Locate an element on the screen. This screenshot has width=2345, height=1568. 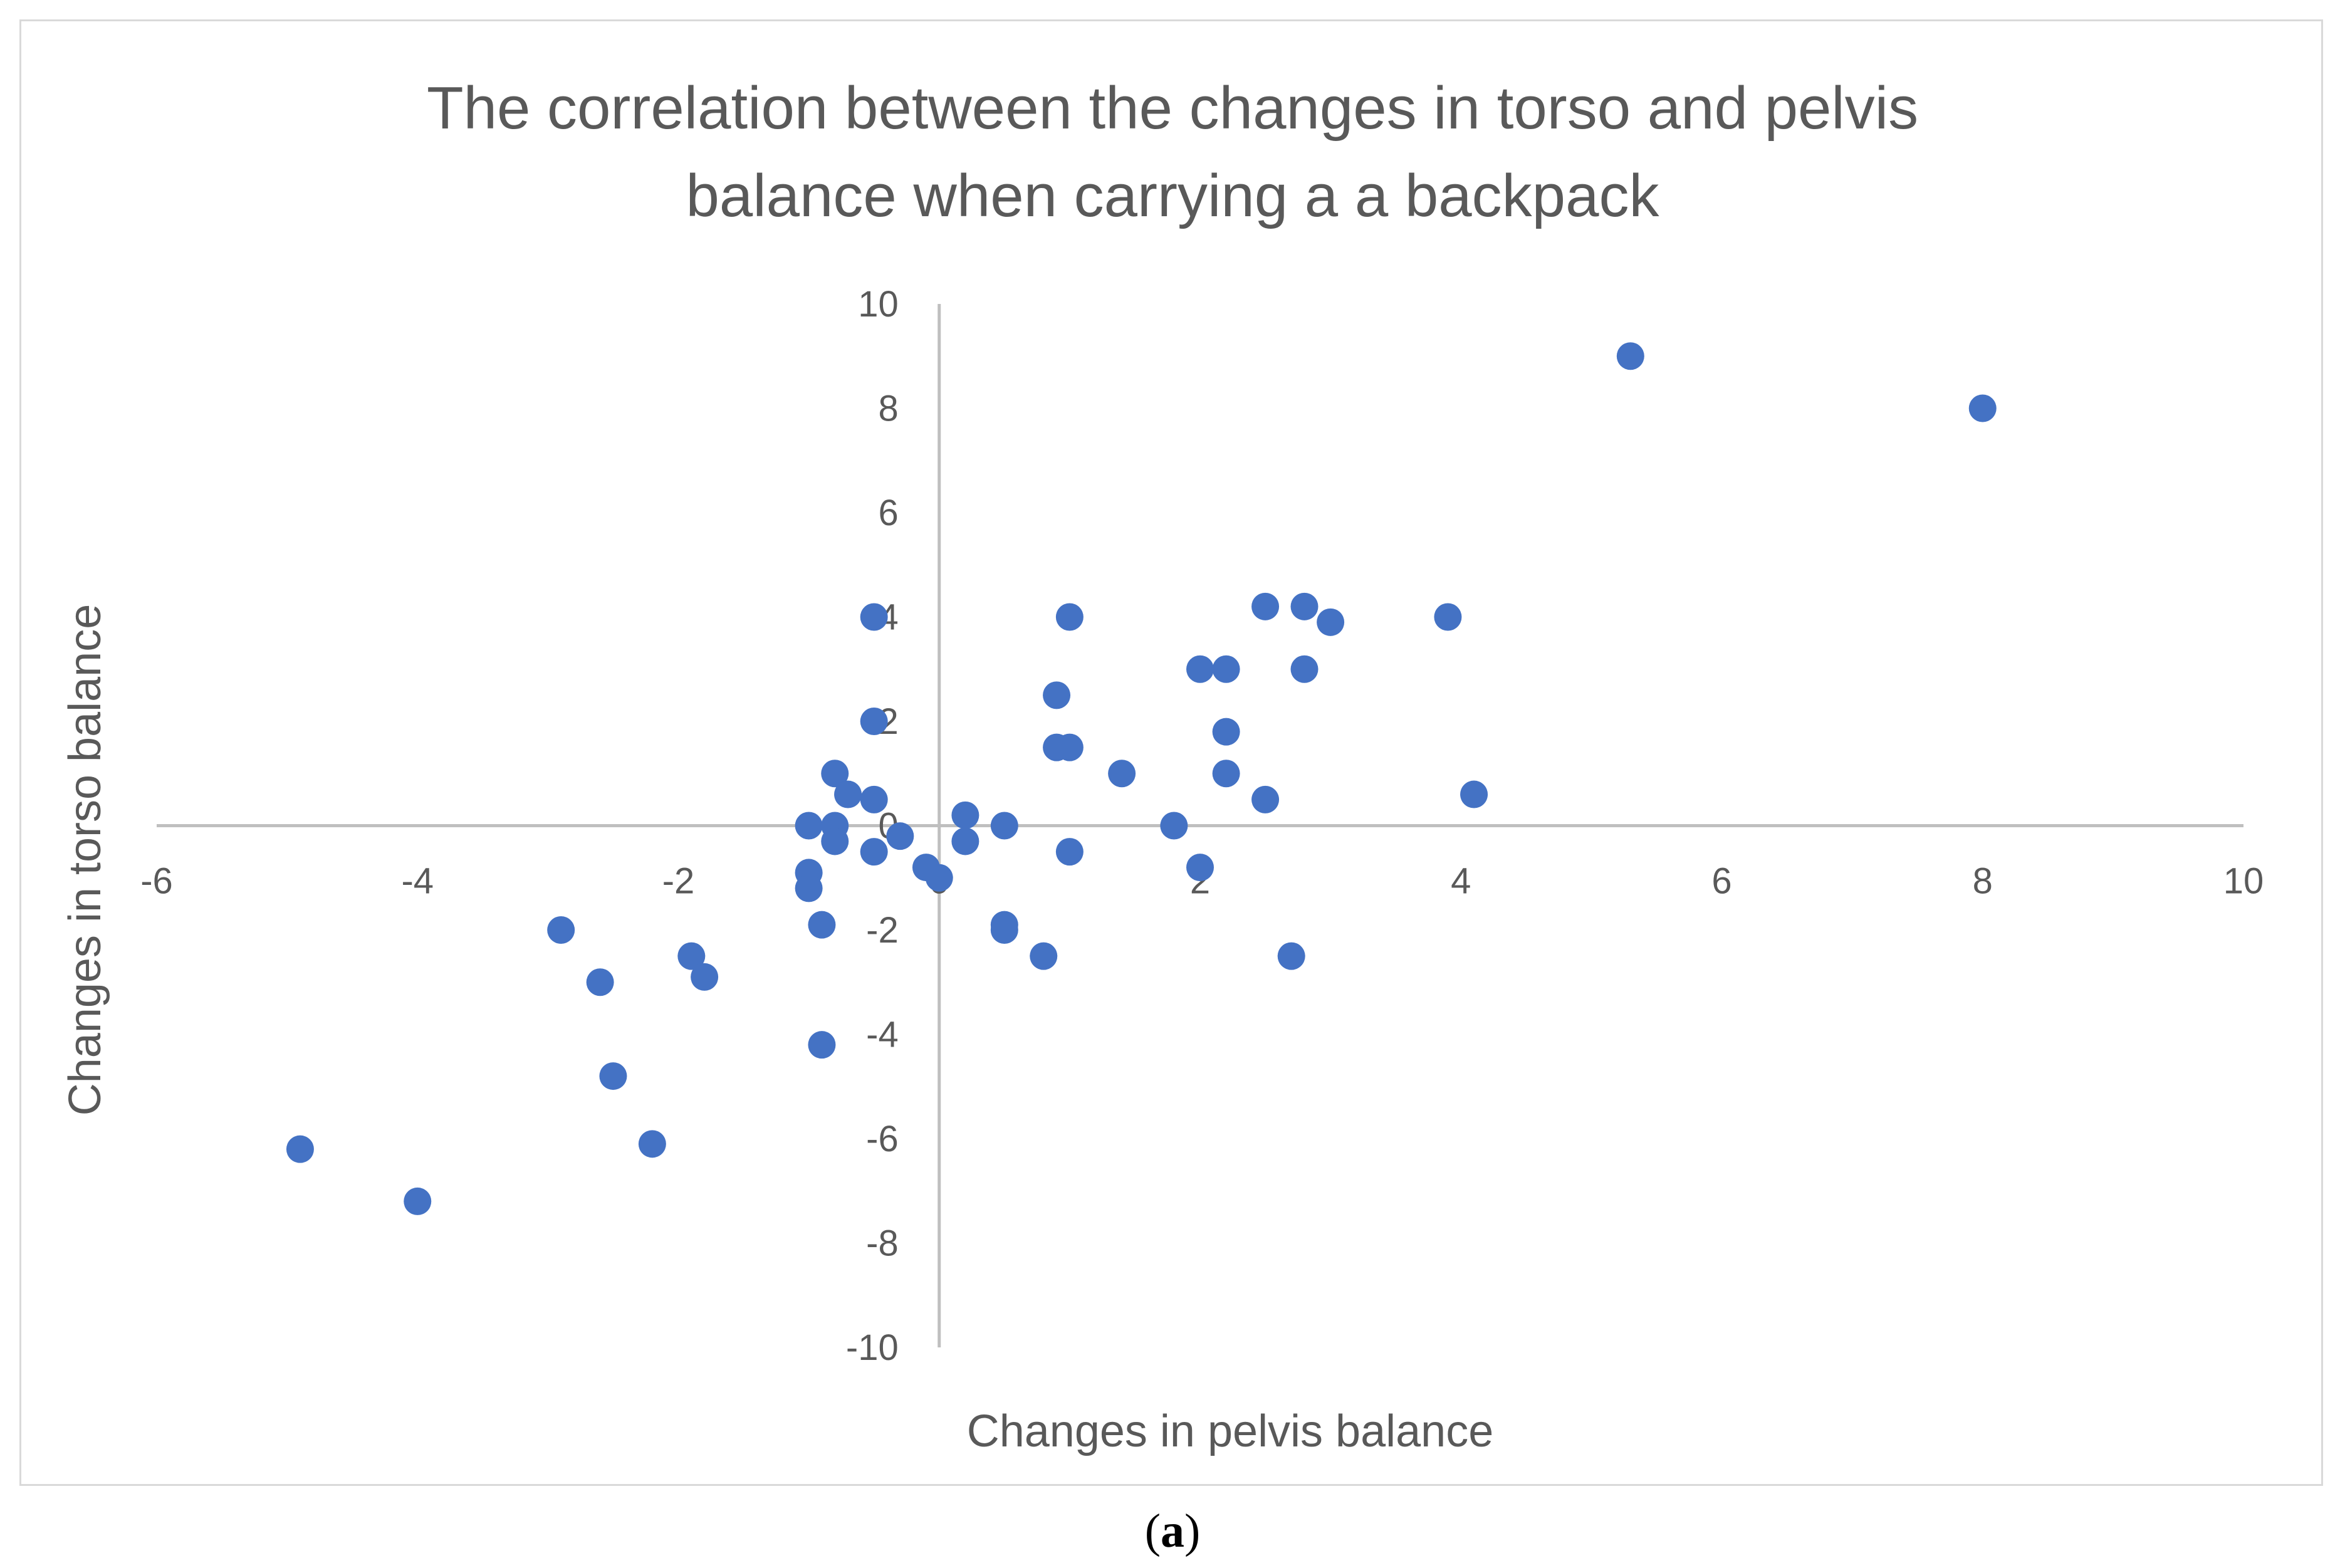
y-tick-label: -8 is located at coordinates (882, 1243).